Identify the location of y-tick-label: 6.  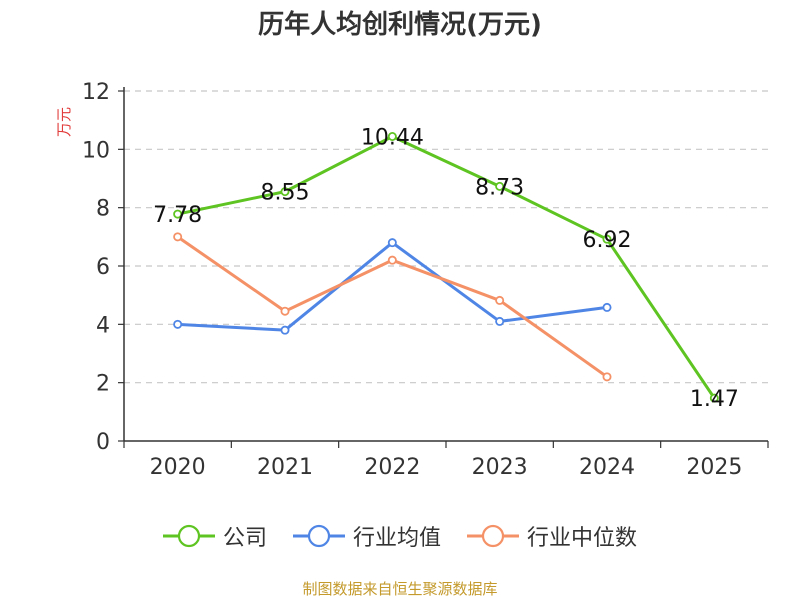
(103, 267).